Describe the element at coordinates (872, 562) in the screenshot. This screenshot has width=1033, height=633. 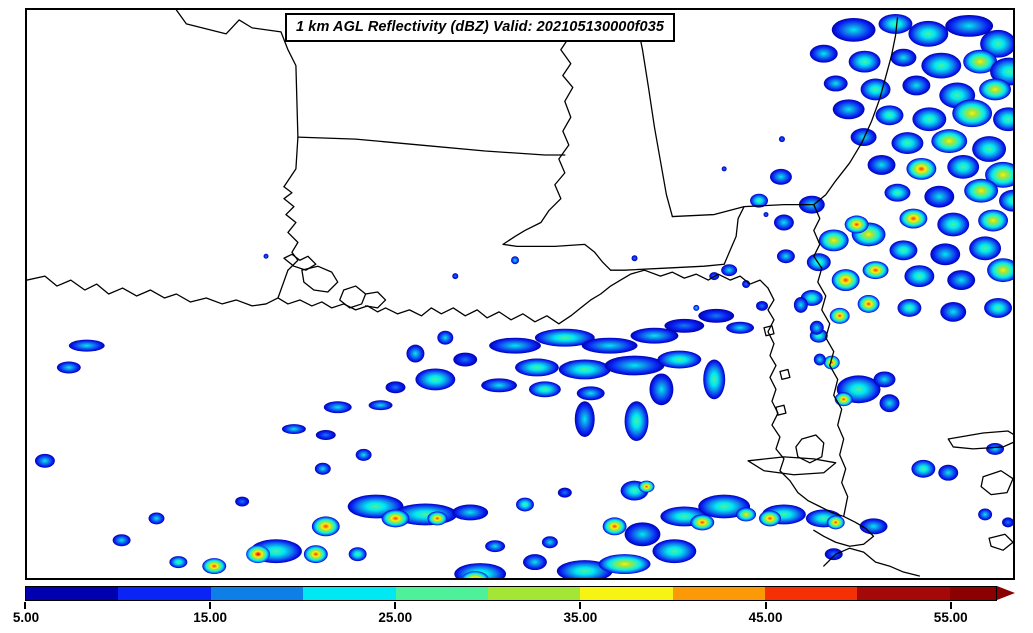
I see `coastline-cuba` at that location.